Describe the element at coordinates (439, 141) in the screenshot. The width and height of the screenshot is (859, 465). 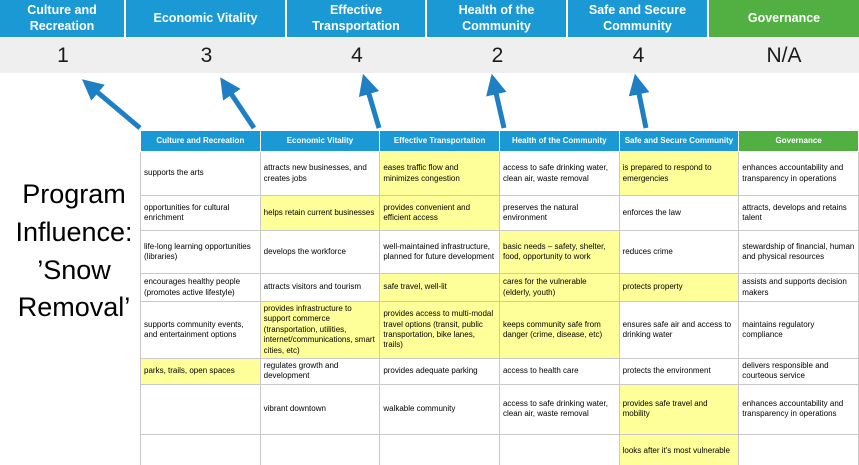
I see `matrix-header-2: Effective Transportation` at that location.